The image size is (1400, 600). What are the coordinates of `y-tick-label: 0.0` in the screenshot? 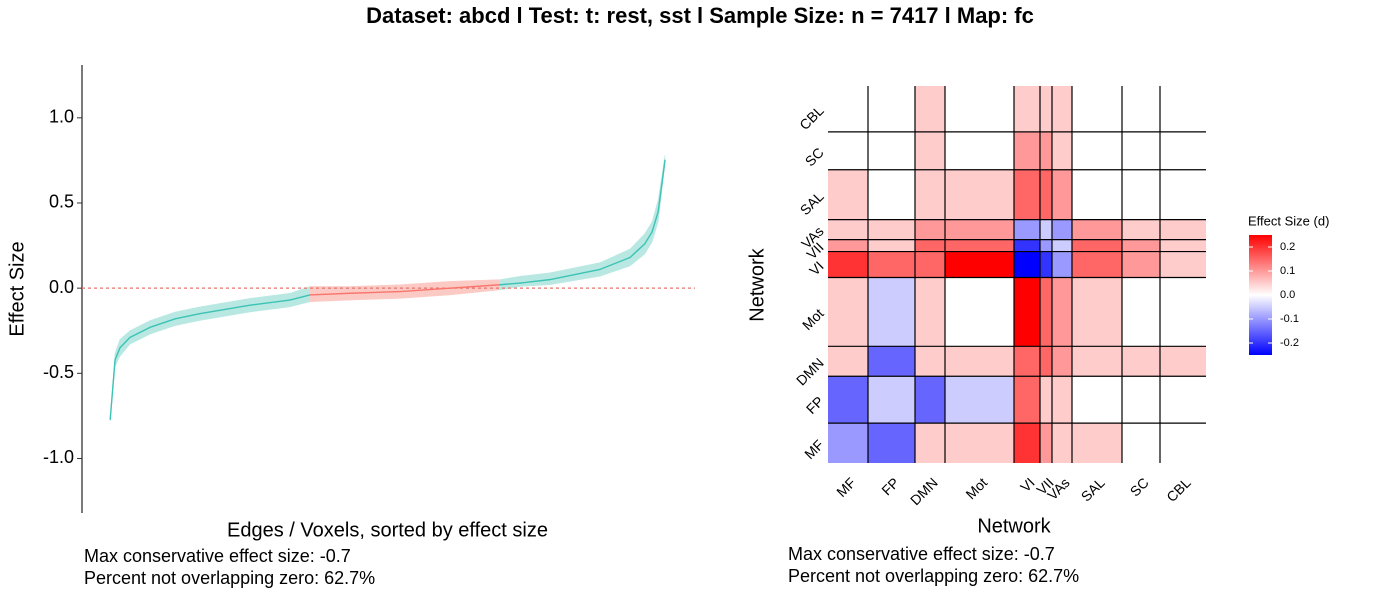 It's located at (61, 287).